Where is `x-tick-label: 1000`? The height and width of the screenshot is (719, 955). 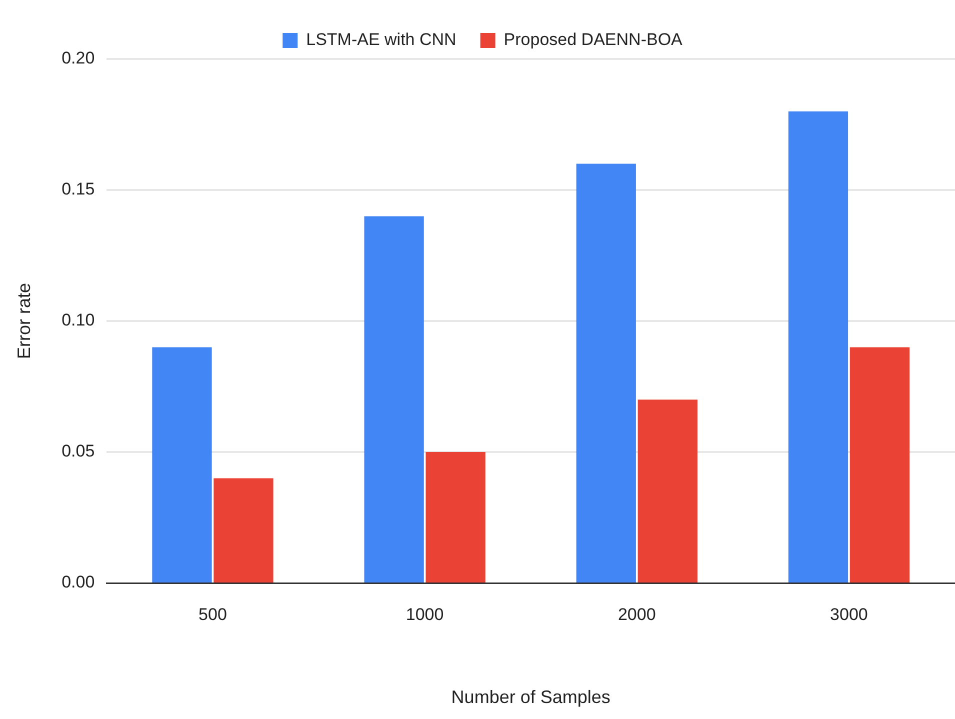 x-tick-label: 1000 is located at coordinates (425, 614).